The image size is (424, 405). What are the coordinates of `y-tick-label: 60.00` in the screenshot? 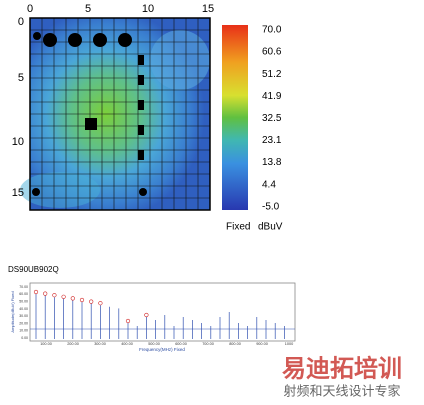 It's located at (23, 294).